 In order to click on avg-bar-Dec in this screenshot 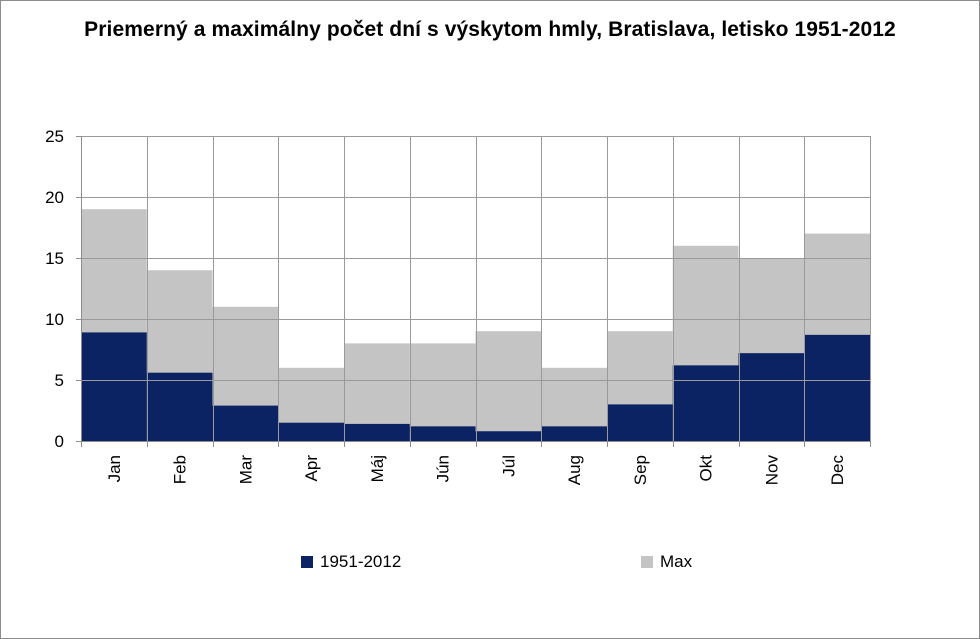, I will do `click(837, 387)`.